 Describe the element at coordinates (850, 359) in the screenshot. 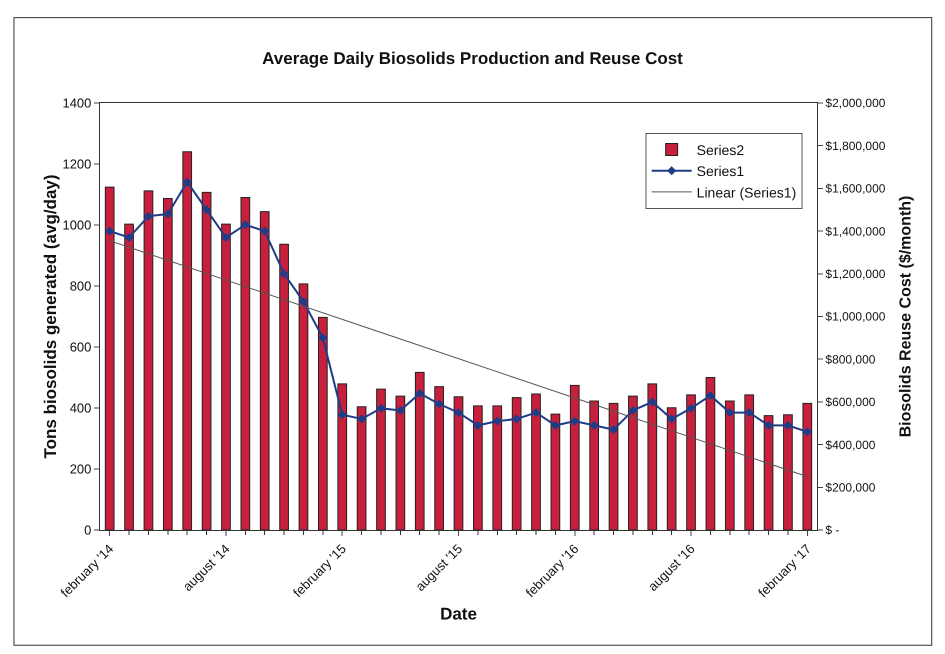

I see `y2-tick-label: $800,000` at that location.